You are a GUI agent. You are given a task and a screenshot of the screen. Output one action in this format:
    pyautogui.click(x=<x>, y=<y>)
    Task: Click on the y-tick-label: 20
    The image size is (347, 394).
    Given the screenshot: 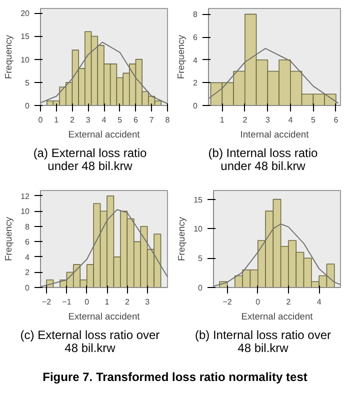 What is the action you would take?
    pyautogui.click(x=25, y=13)
    